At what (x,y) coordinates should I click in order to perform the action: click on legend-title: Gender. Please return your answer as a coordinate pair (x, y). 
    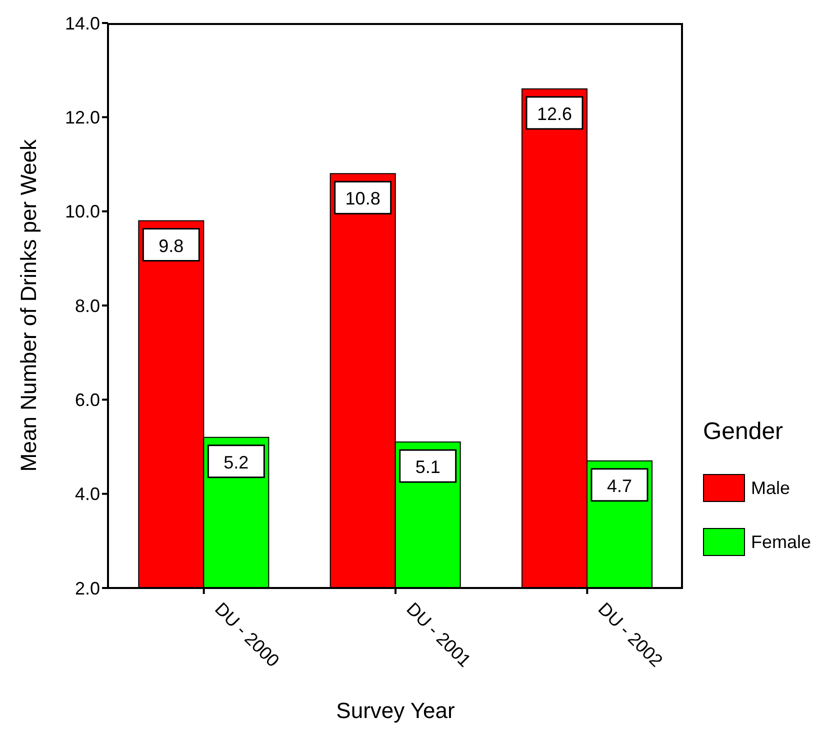
    Looking at the image, I should click on (743, 432).